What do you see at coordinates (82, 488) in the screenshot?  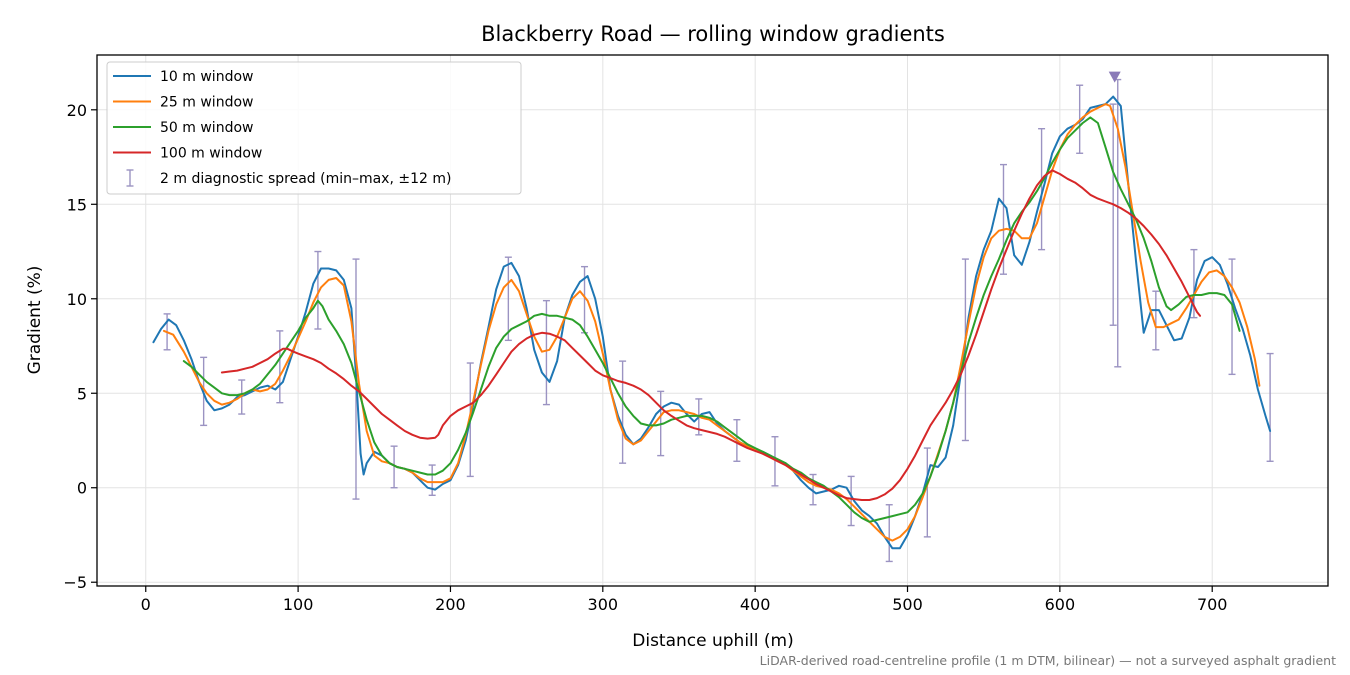 I see `y-tick-label: 0` at bounding box center [82, 488].